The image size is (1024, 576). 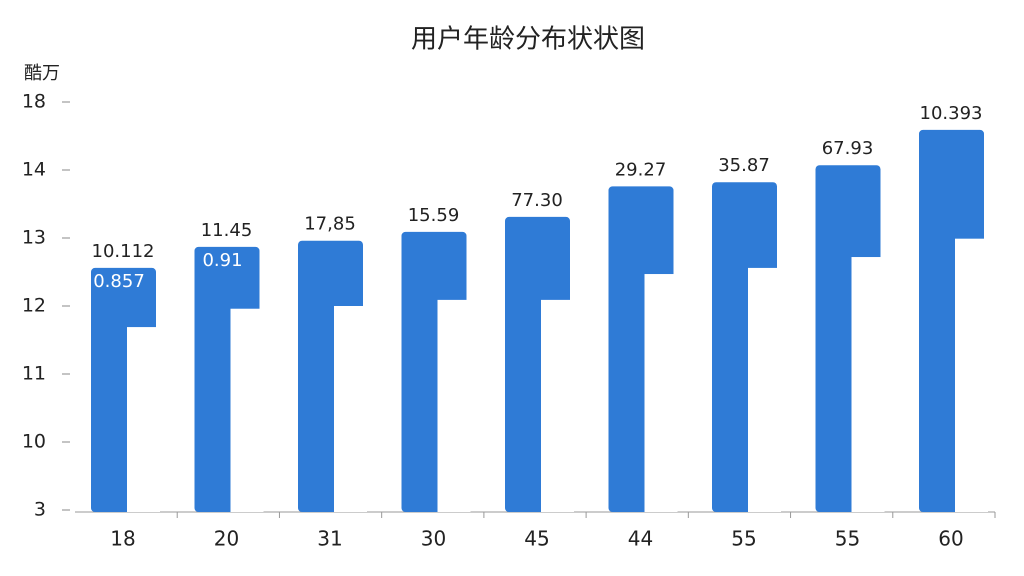 What do you see at coordinates (641, 169) in the screenshot?
I see `bar-label: 29.27` at bounding box center [641, 169].